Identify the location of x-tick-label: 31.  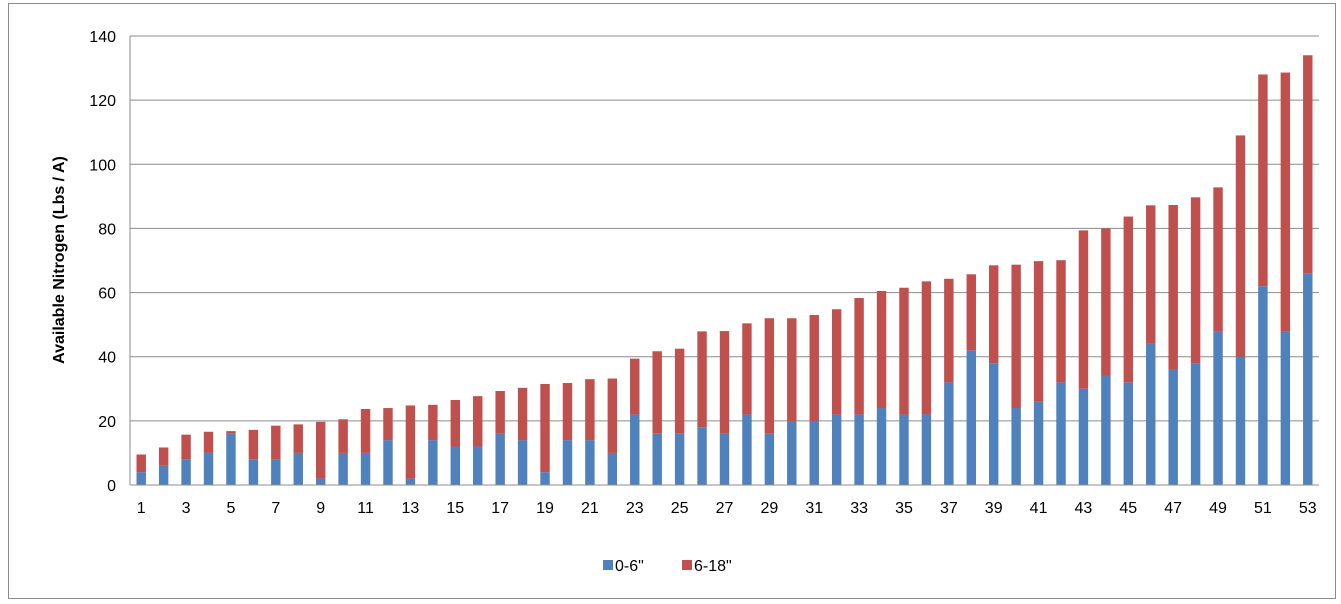
(814, 508).